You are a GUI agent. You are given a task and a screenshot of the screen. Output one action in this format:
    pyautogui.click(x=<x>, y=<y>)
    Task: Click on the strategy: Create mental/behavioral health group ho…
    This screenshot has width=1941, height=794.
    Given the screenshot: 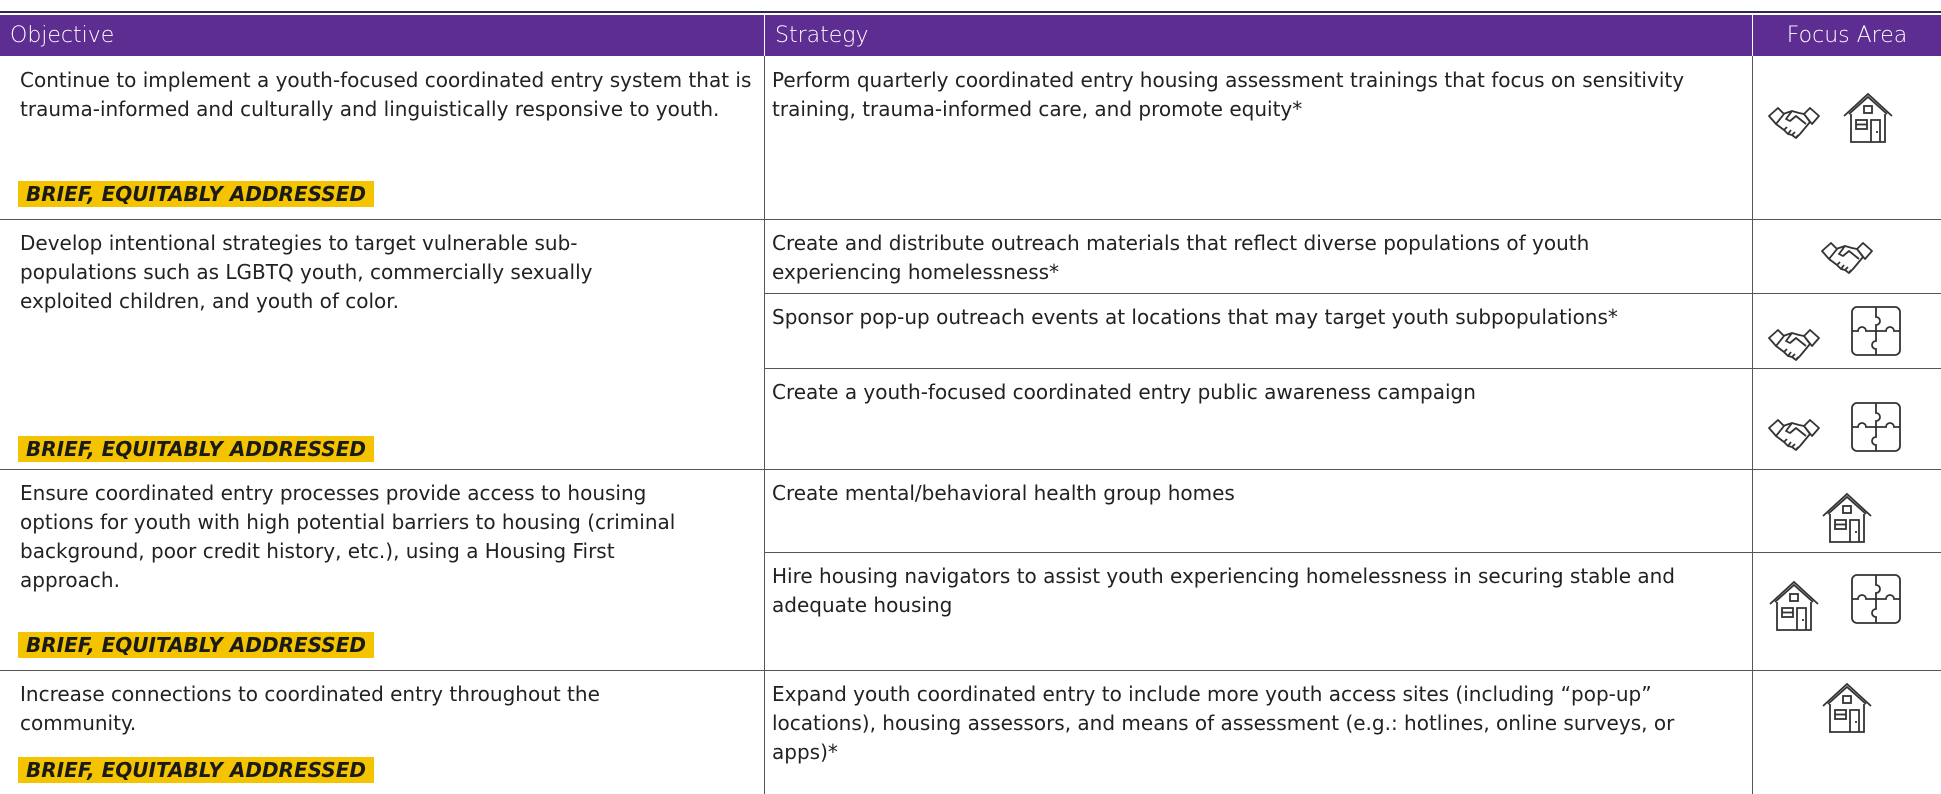 What is the action you would take?
    pyautogui.click(x=1003, y=493)
    